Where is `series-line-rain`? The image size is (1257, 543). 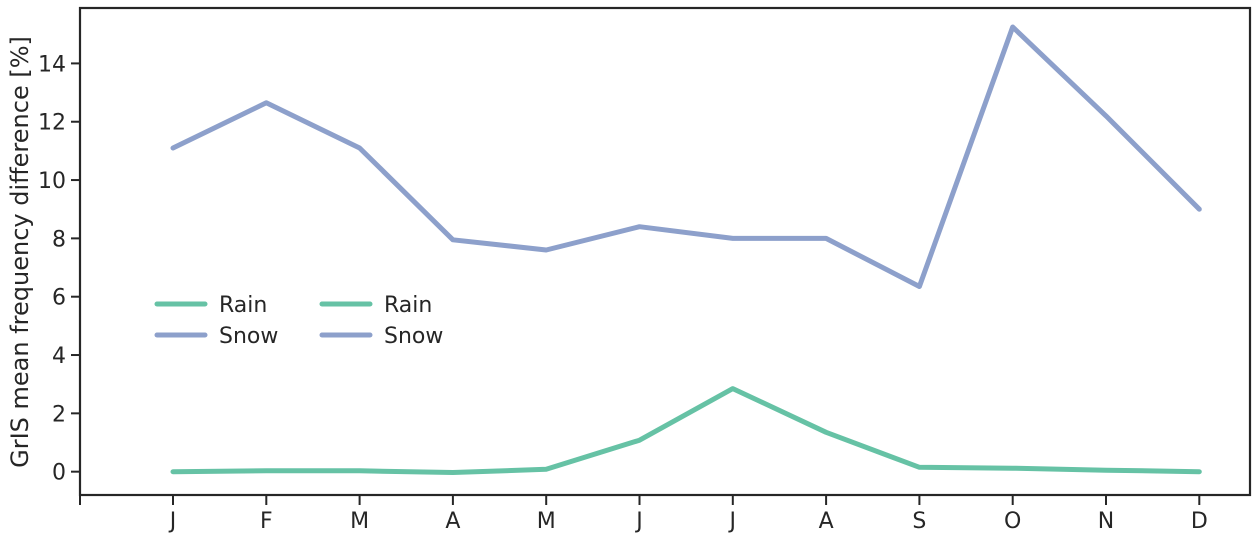
series-line-rain is located at coordinates (686, 430).